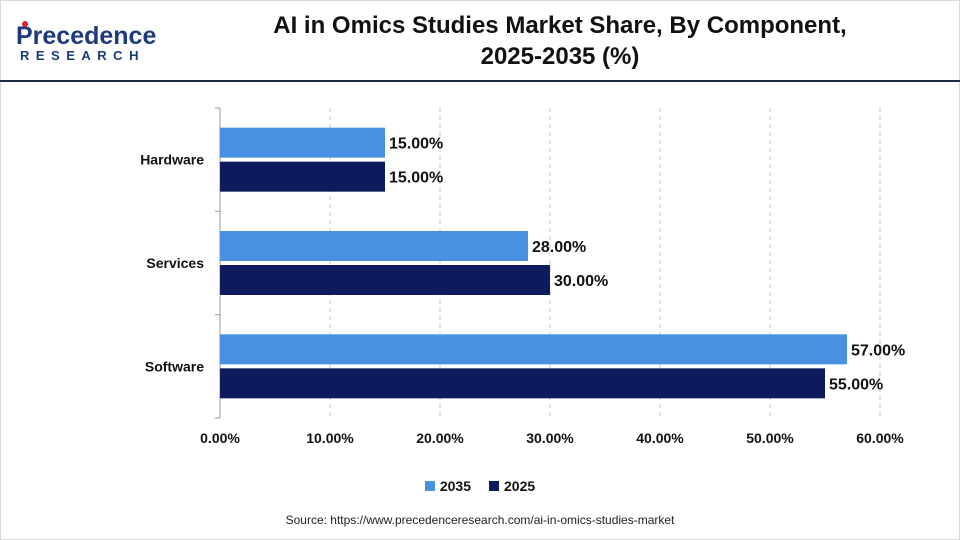 This screenshot has height=540, width=960. Describe the element at coordinates (302, 142) in the screenshot. I see `bar-hardware-2035` at that location.